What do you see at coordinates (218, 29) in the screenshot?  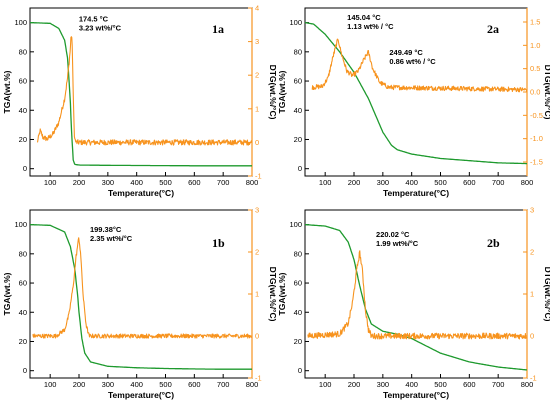 I see `panel-label: 1a` at bounding box center [218, 29].